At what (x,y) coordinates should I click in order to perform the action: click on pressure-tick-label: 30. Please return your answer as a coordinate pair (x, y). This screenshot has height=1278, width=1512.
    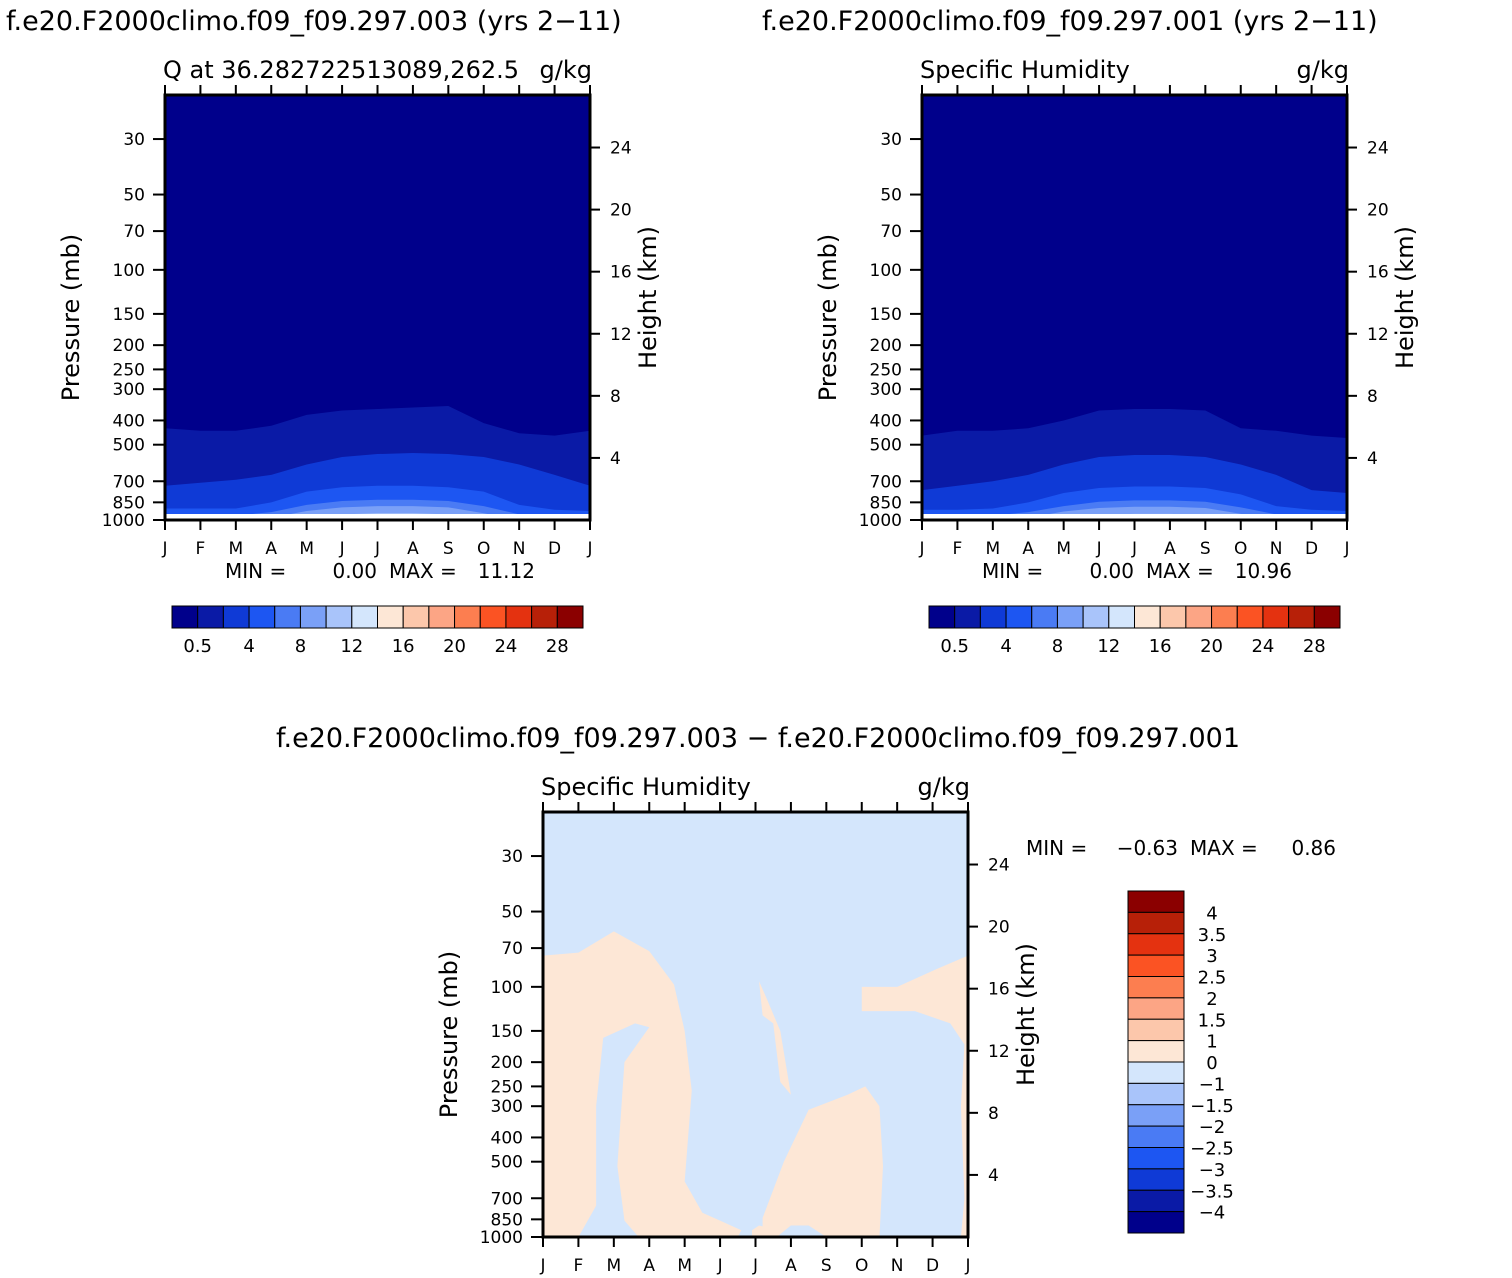
    Looking at the image, I should click on (512, 857).